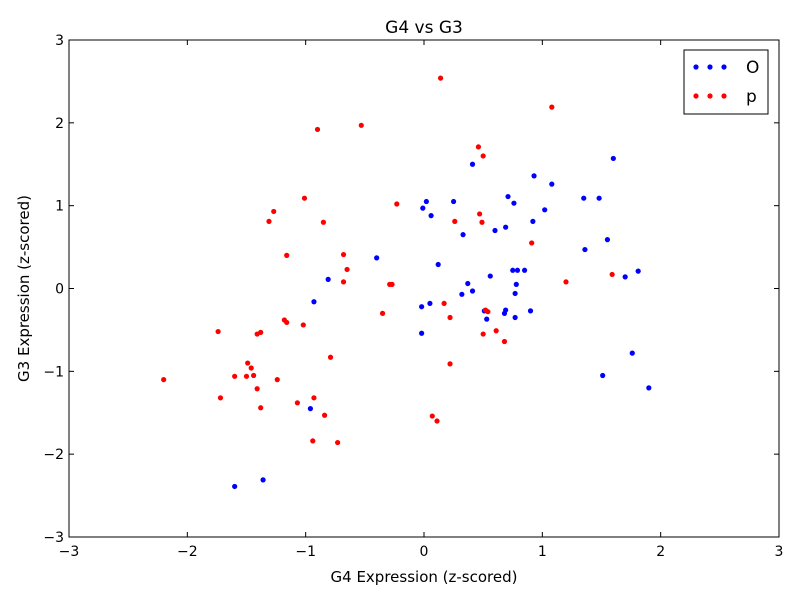 The image size is (800, 600). What do you see at coordinates (424, 28) in the screenshot?
I see `chart-title: G4 vs G3` at bounding box center [424, 28].